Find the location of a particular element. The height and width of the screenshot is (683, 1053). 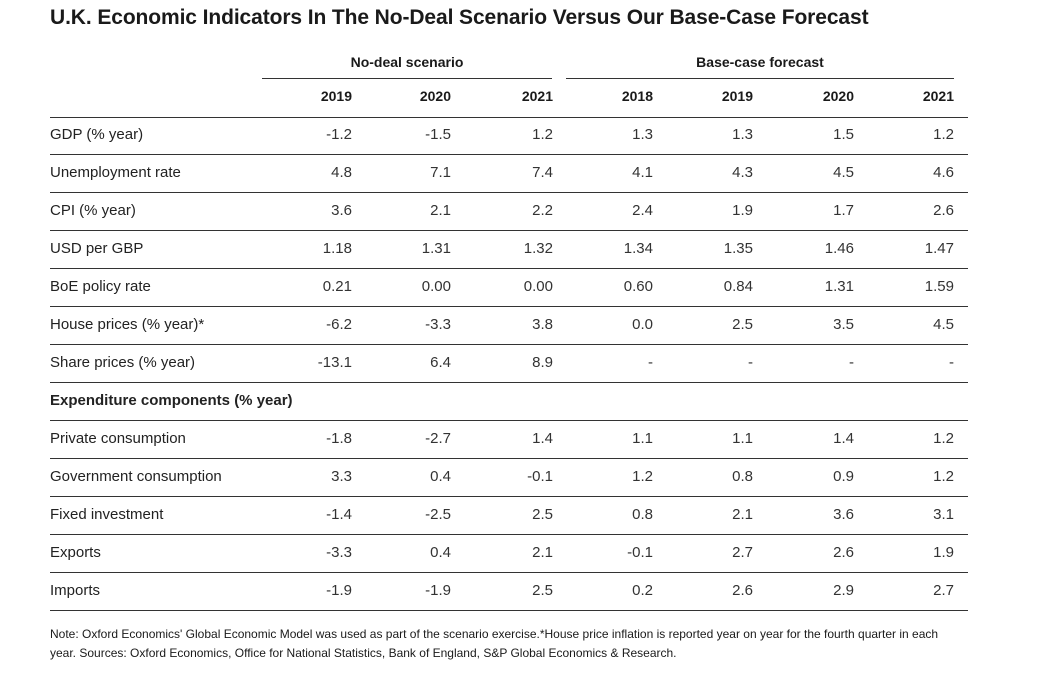

table-cell: -6.2 is located at coordinates (339, 324).